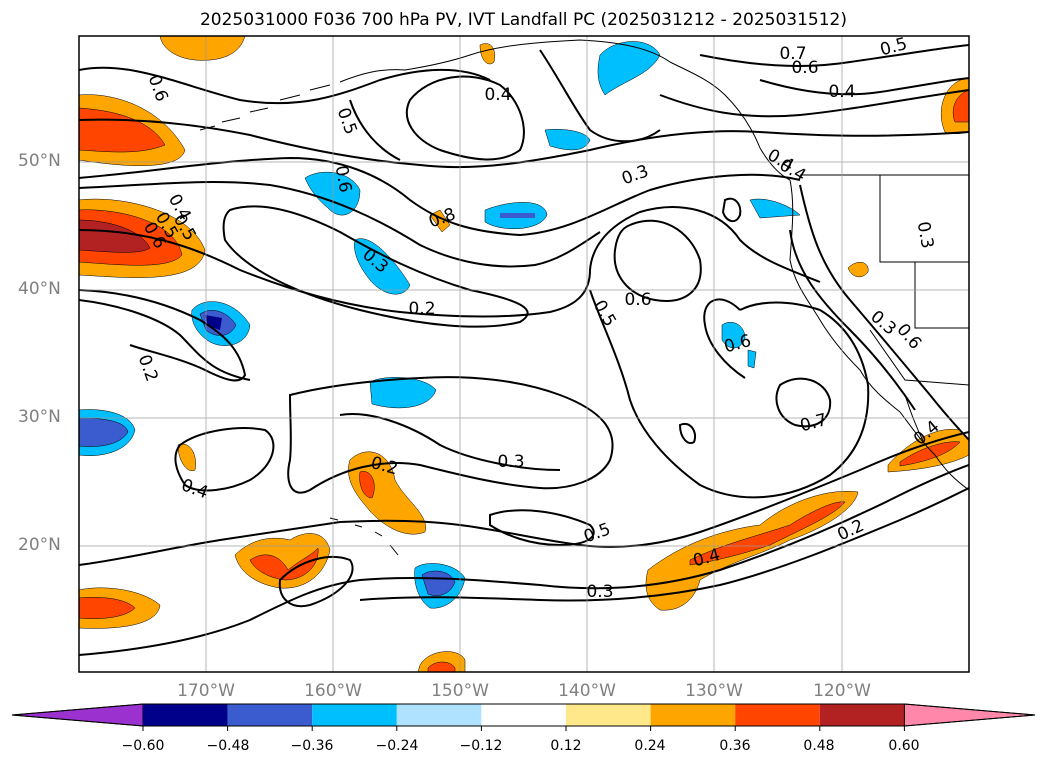 This screenshot has width=1047, height=765. What do you see at coordinates (969, 715) in the screenshot?
I see `colorbar-extend-max` at bounding box center [969, 715].